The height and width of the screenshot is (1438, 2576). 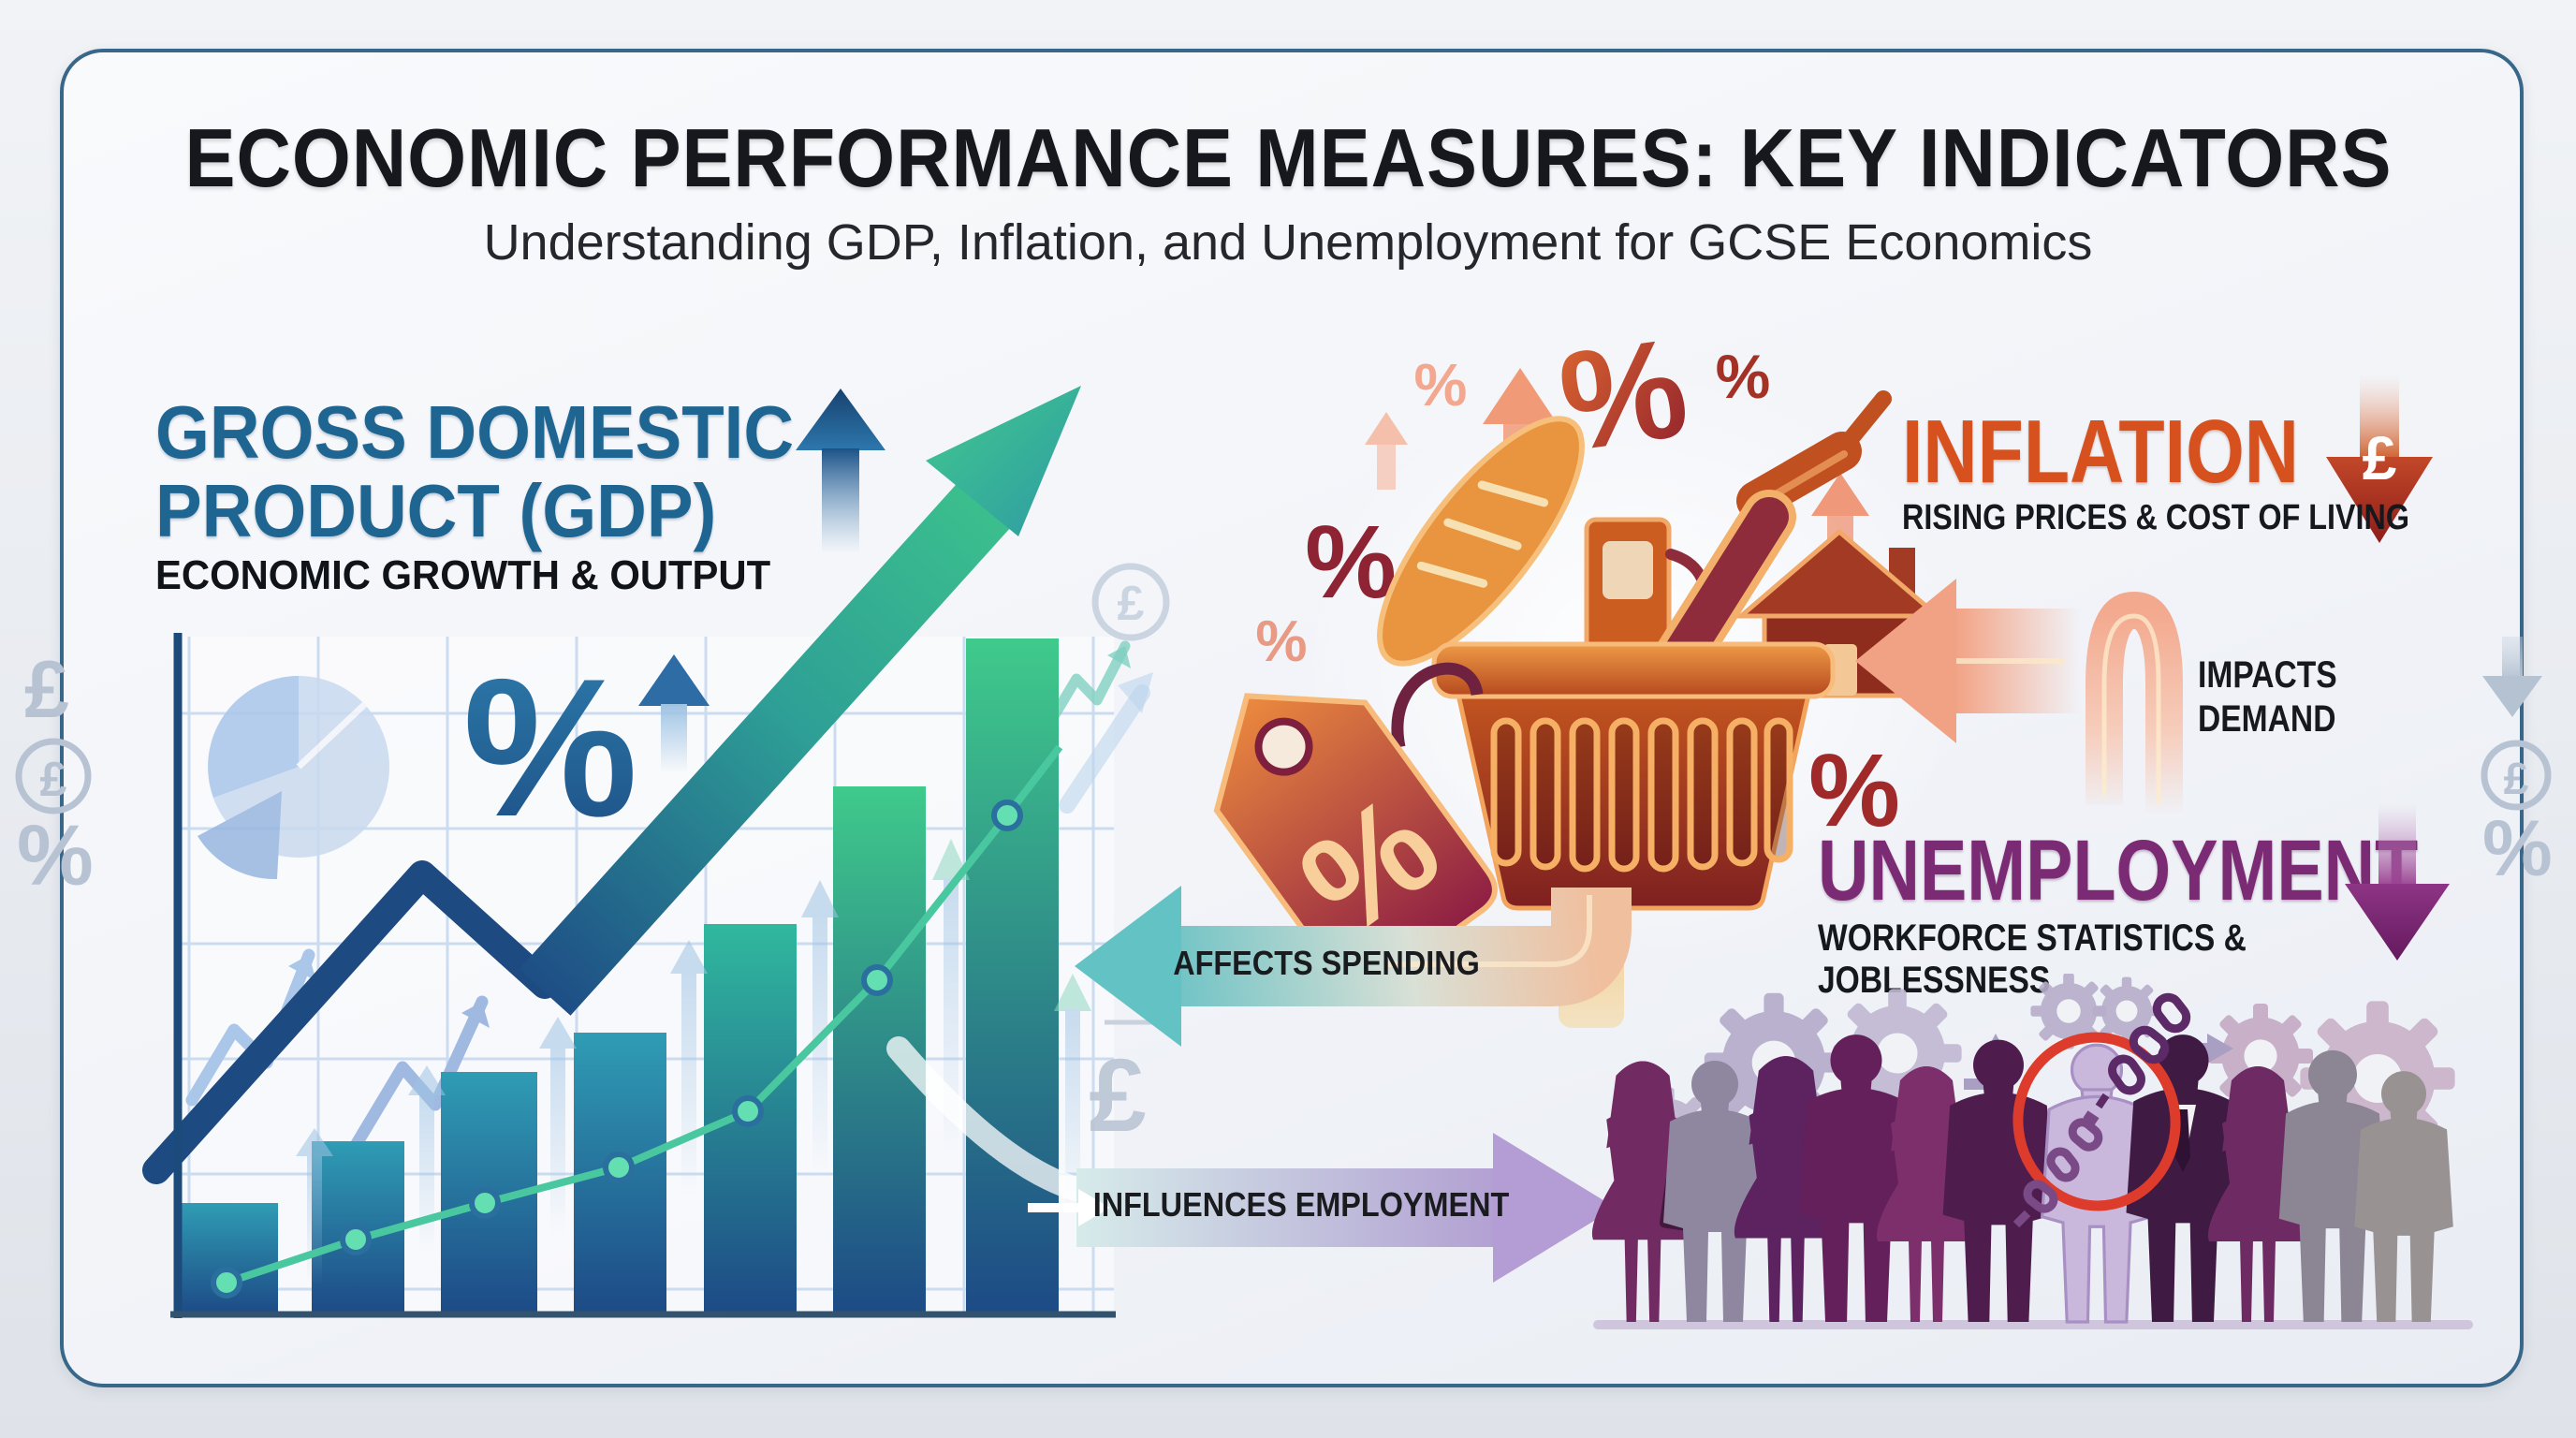 What do you see at coordinates (637, 1022) in the screenshot?
I see `data-line` at bounding box center [637, 1022].